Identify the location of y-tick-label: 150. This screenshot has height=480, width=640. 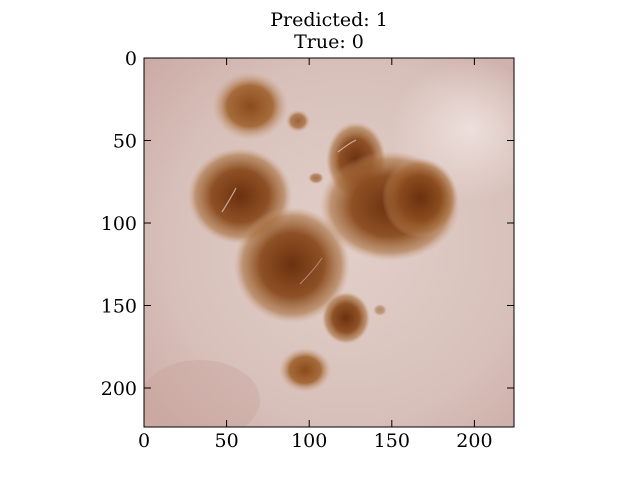
(119, 307).